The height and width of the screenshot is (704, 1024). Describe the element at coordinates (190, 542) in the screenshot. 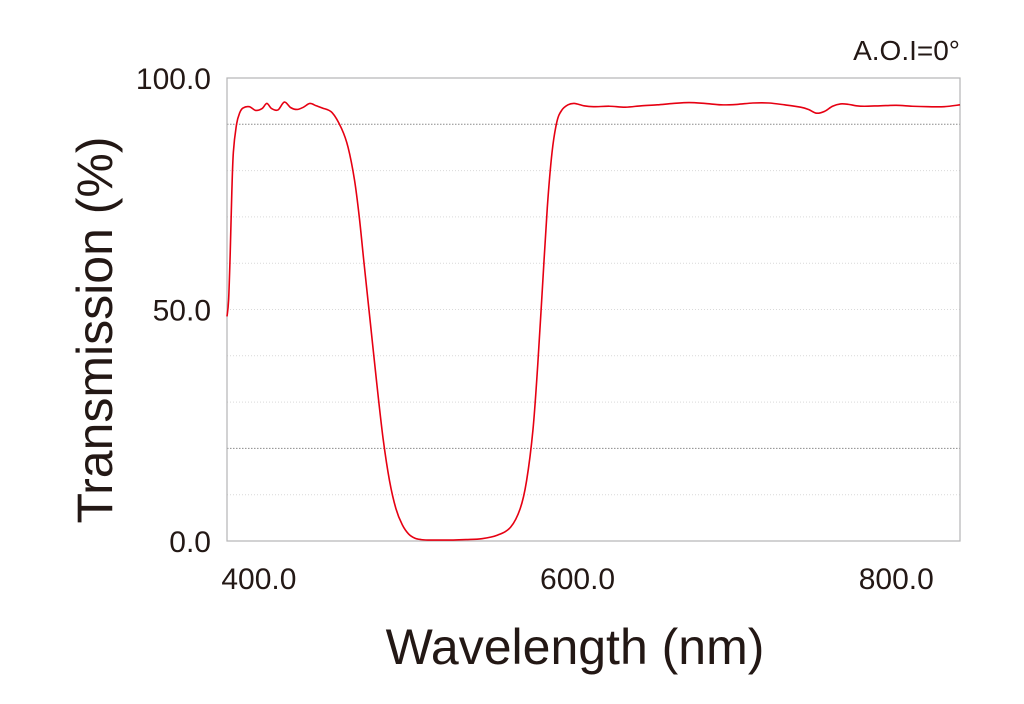

I see `y-tick-label: 0.0` at that location.